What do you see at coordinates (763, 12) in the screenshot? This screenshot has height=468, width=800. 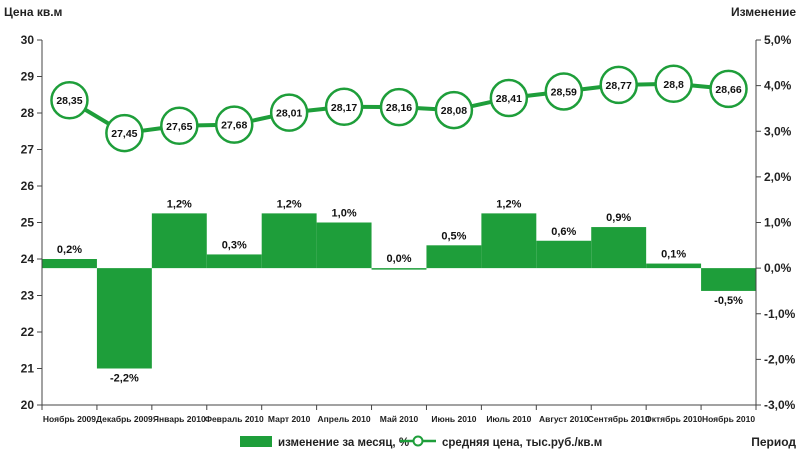 I see `y-right-axis-title: Изменение` at bounding box center [763, 12].